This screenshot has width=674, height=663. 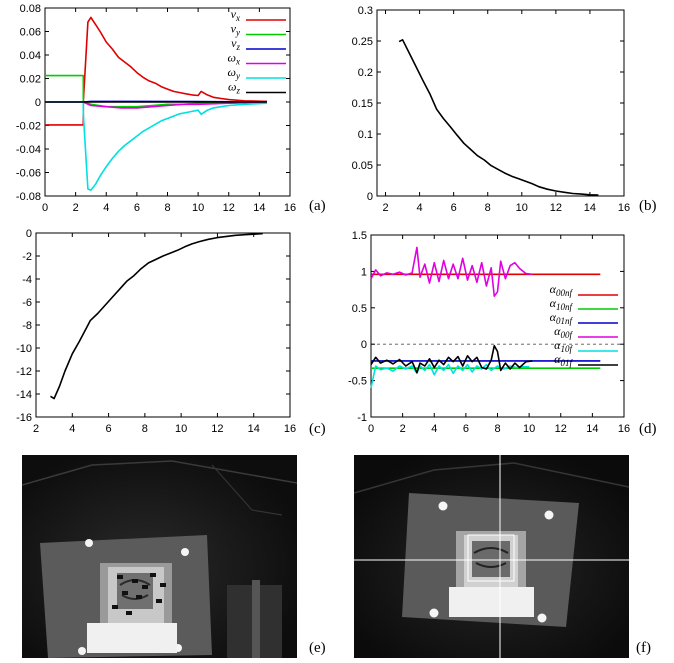 I want to click on y-tick-label: 0.1, so click(x=365, y=135).